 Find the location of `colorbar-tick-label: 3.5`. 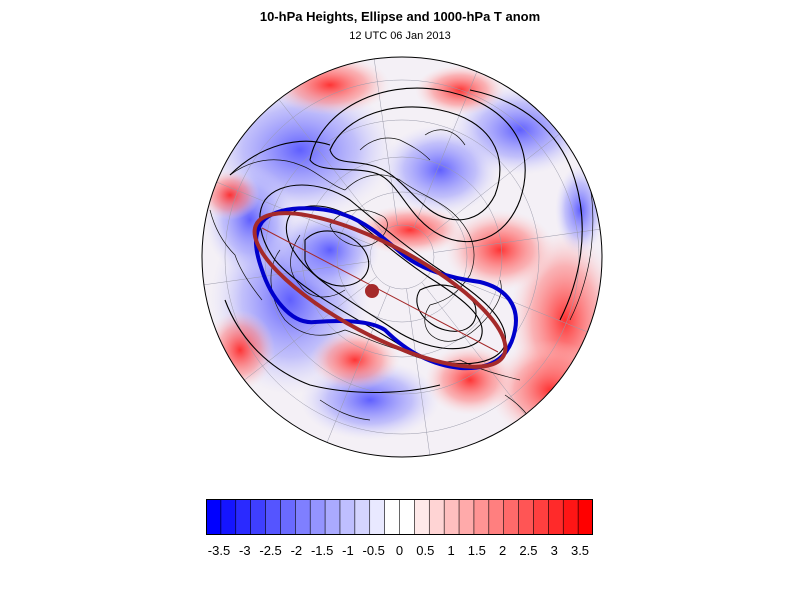

colorbar-tick-label: 3.5 is located at coordinates (580, 550).